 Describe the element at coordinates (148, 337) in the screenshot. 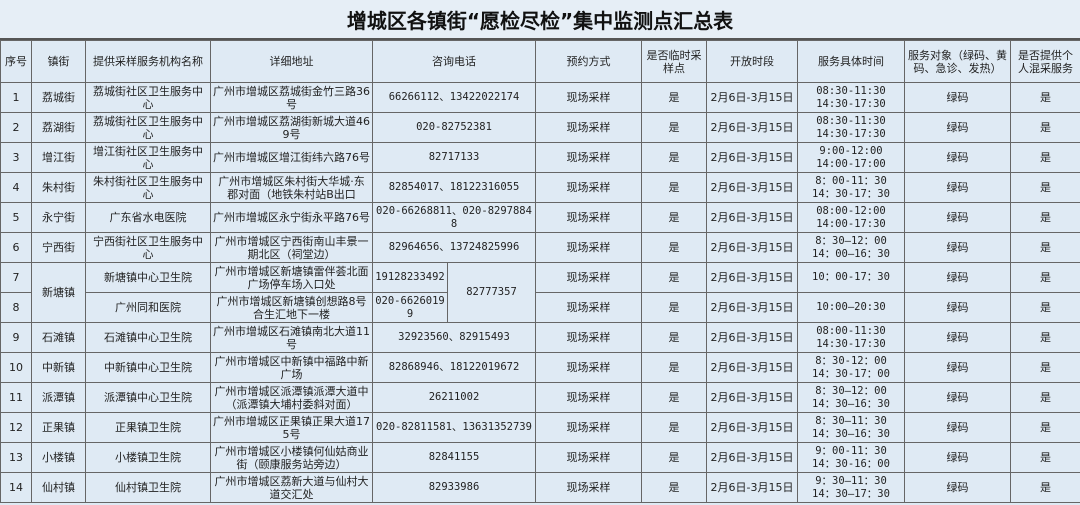

I see `cell-org: 石滩镇中心卫生院` at that location.